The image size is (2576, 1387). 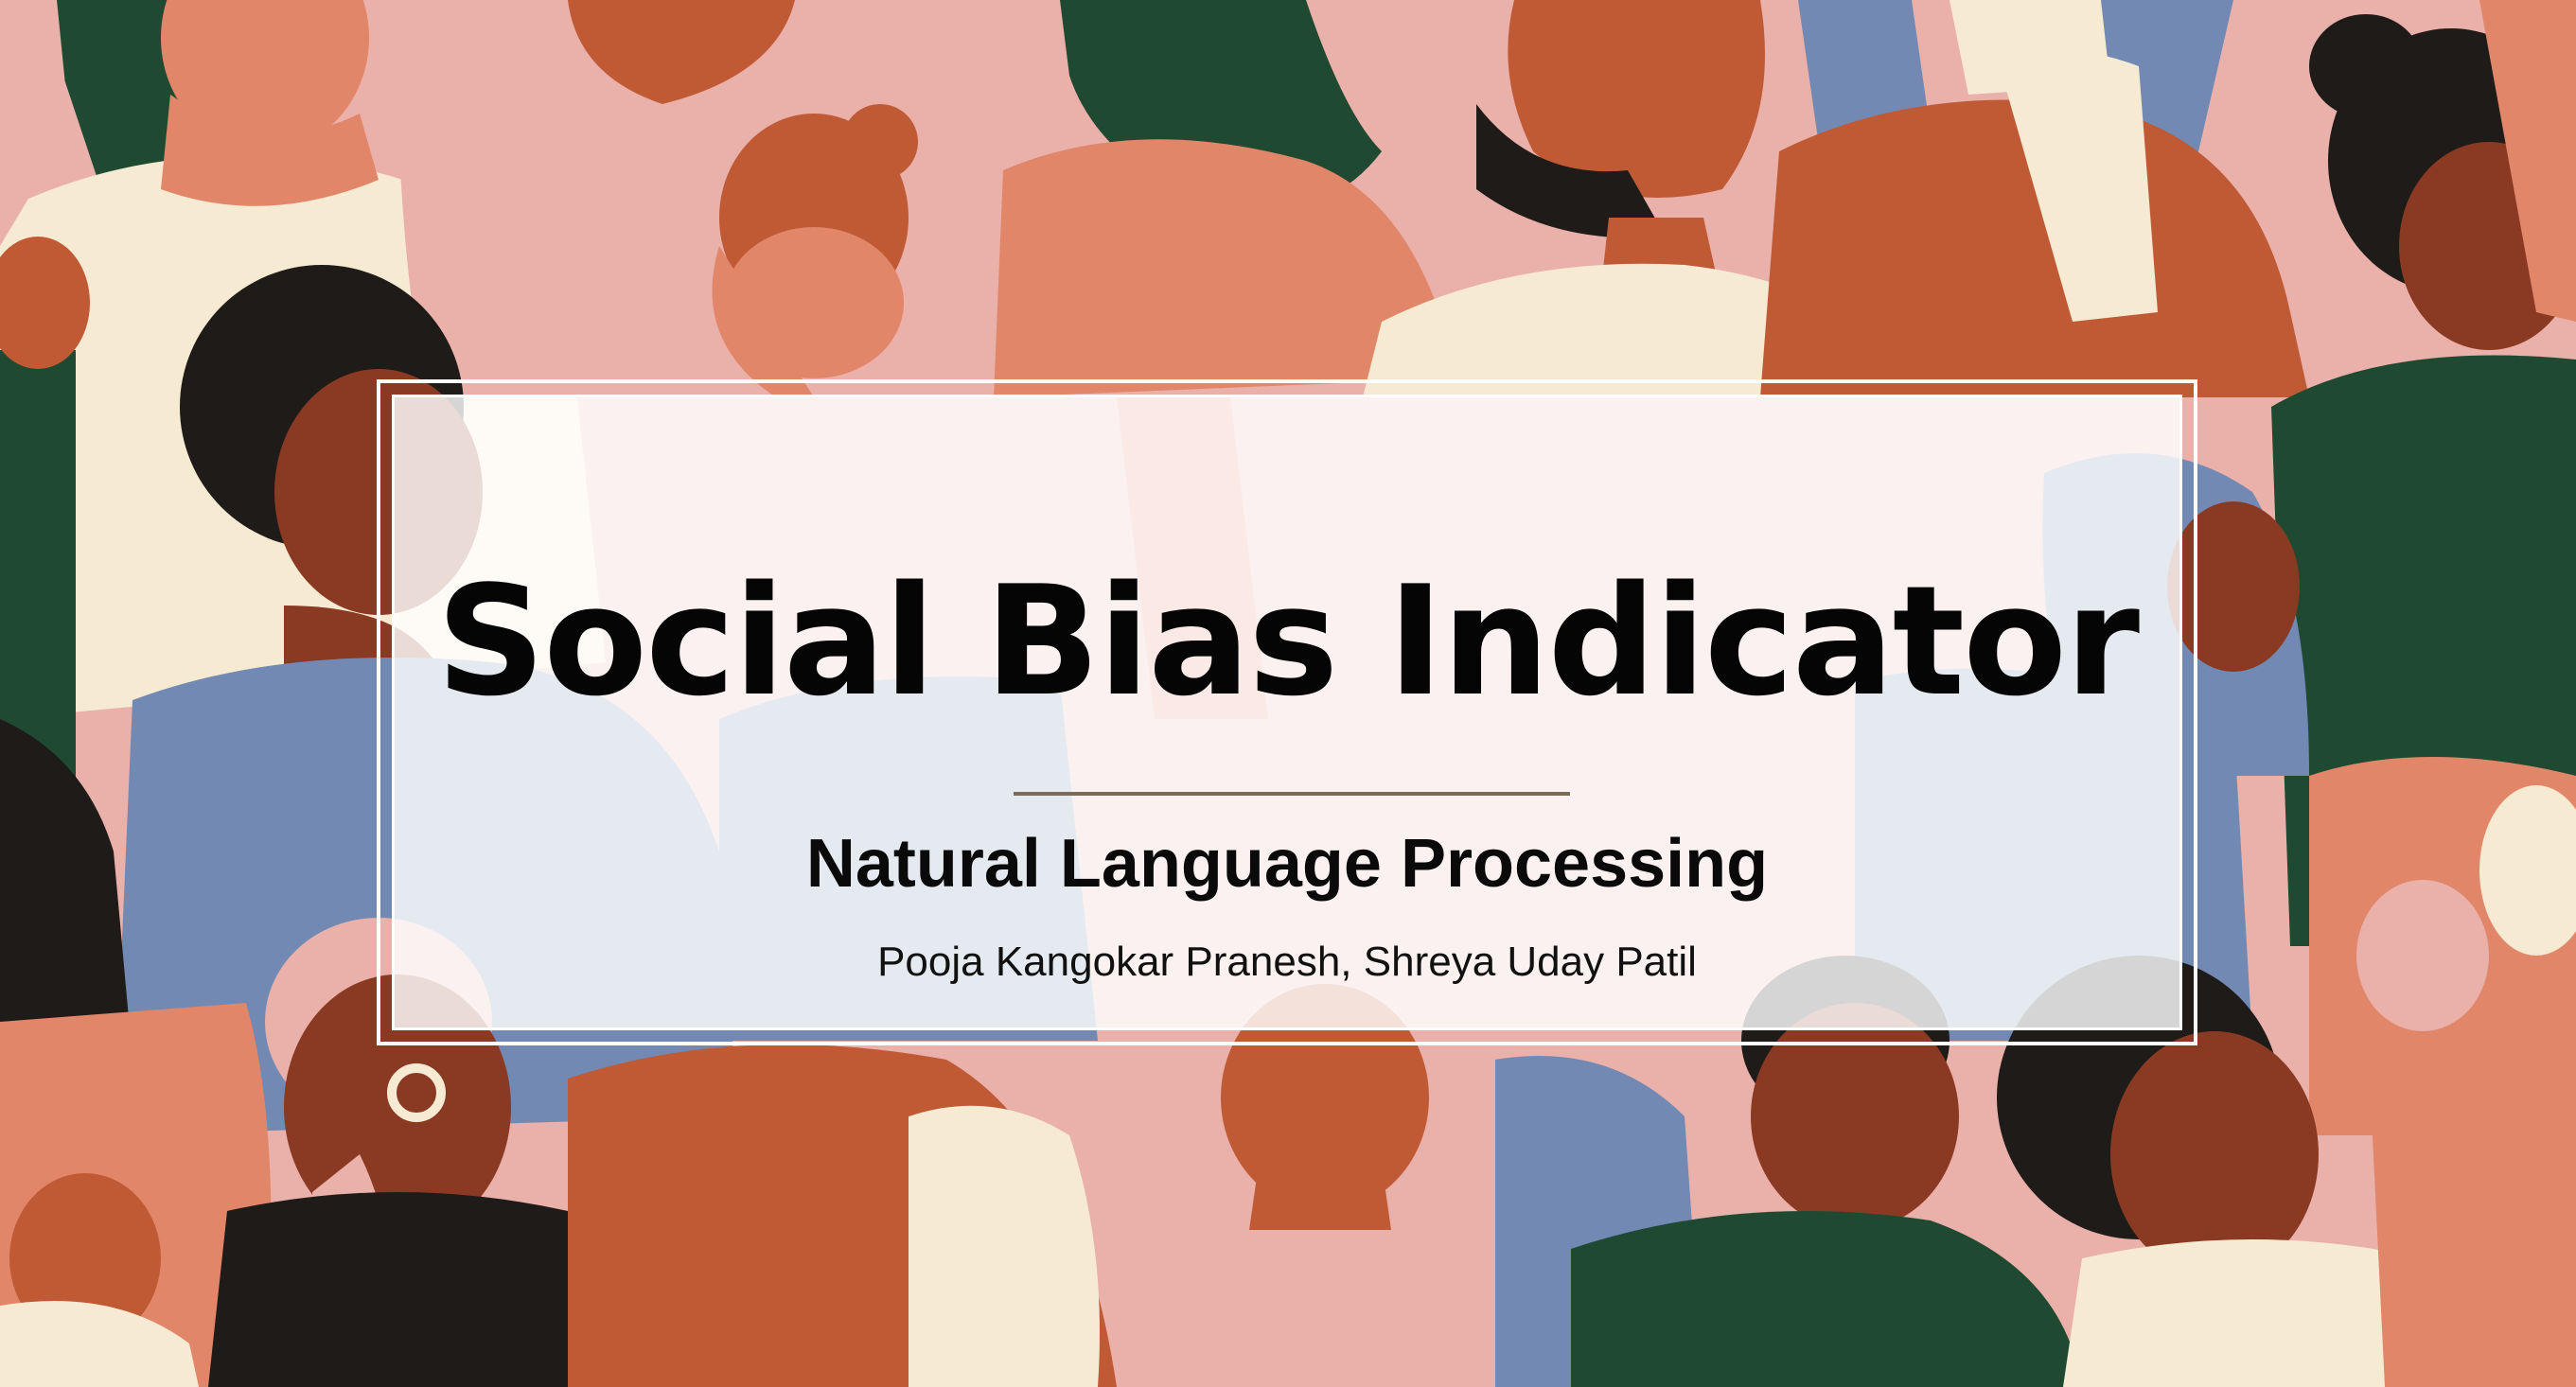 What do you see at coordinates (1288, 641) in the screenshot?
I see `slide-title: Social Bias Indicator` at bounding box center [1288, 641].